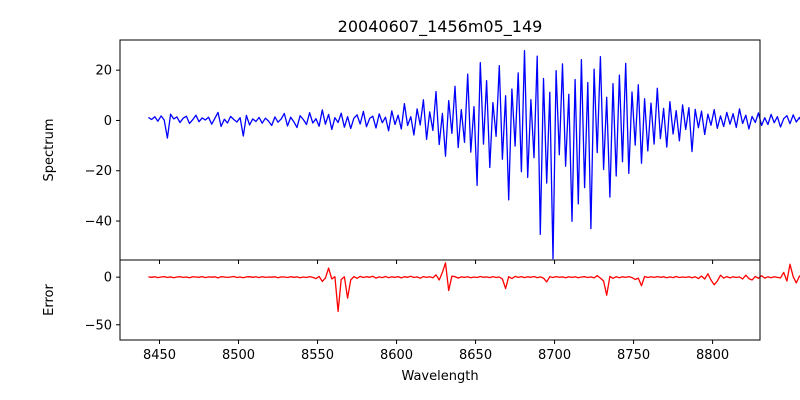 The height and width of the screenshot is (400, 800). Describe the element at coordinates (108, 121) in the screenshot. I see `spectrum-y-tick-label: 0` at that location.